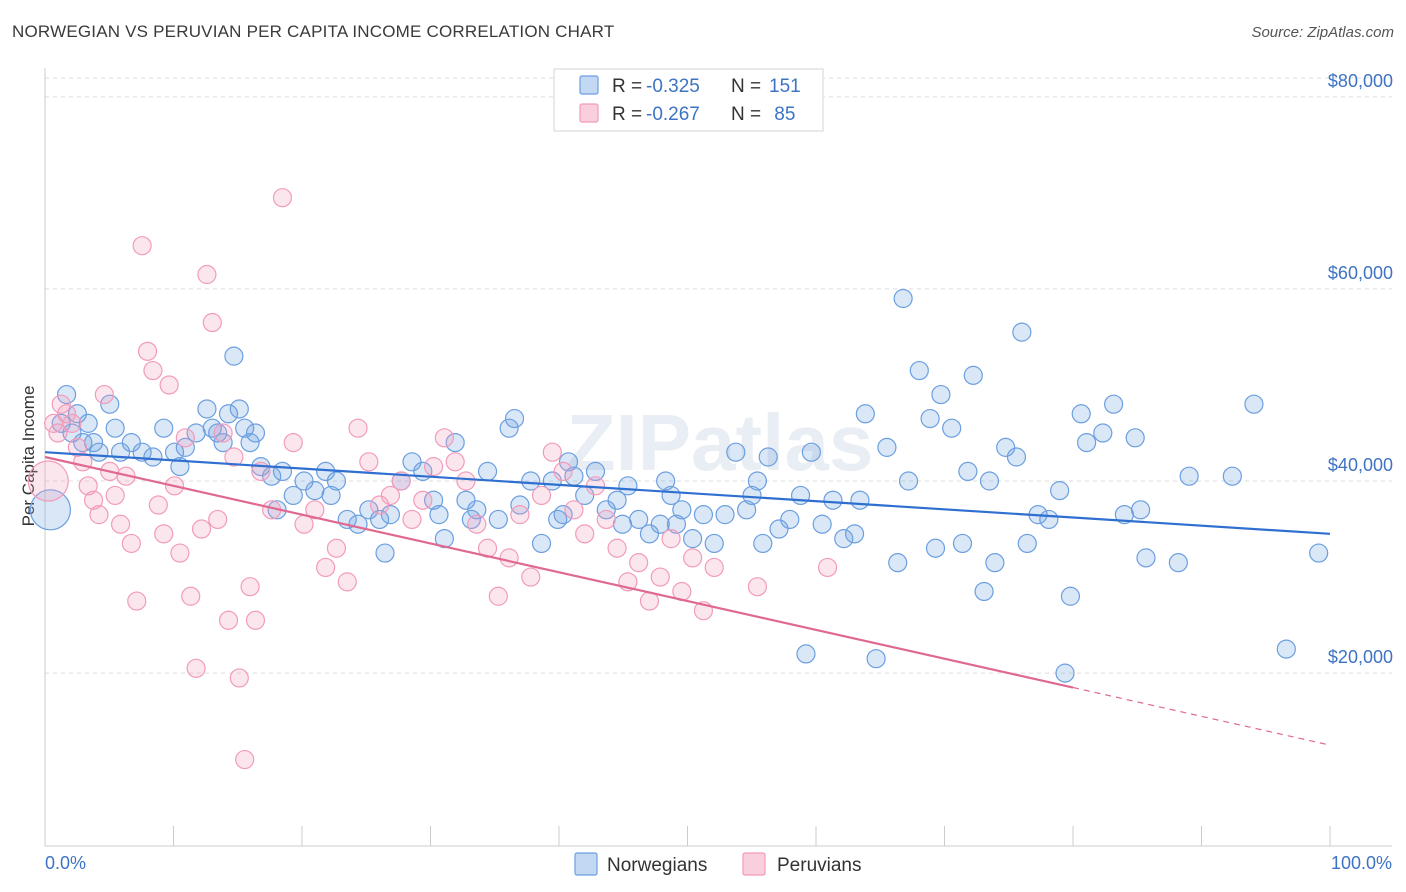 This screenshot has height=892, width=1406. Describe the element at coordinates (1360, 657) in the screenshot. I see `y-tick-label: $20,000` at that location.